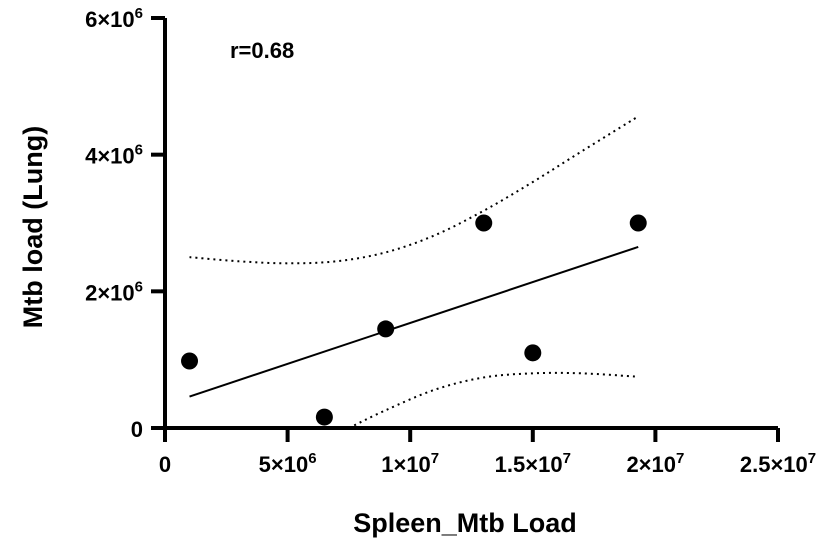 The image size is (838, 548). Describe the element at coordinates (410, 463) in the screenshot. I see `x-tick-label: 1×10⁷` at that location.